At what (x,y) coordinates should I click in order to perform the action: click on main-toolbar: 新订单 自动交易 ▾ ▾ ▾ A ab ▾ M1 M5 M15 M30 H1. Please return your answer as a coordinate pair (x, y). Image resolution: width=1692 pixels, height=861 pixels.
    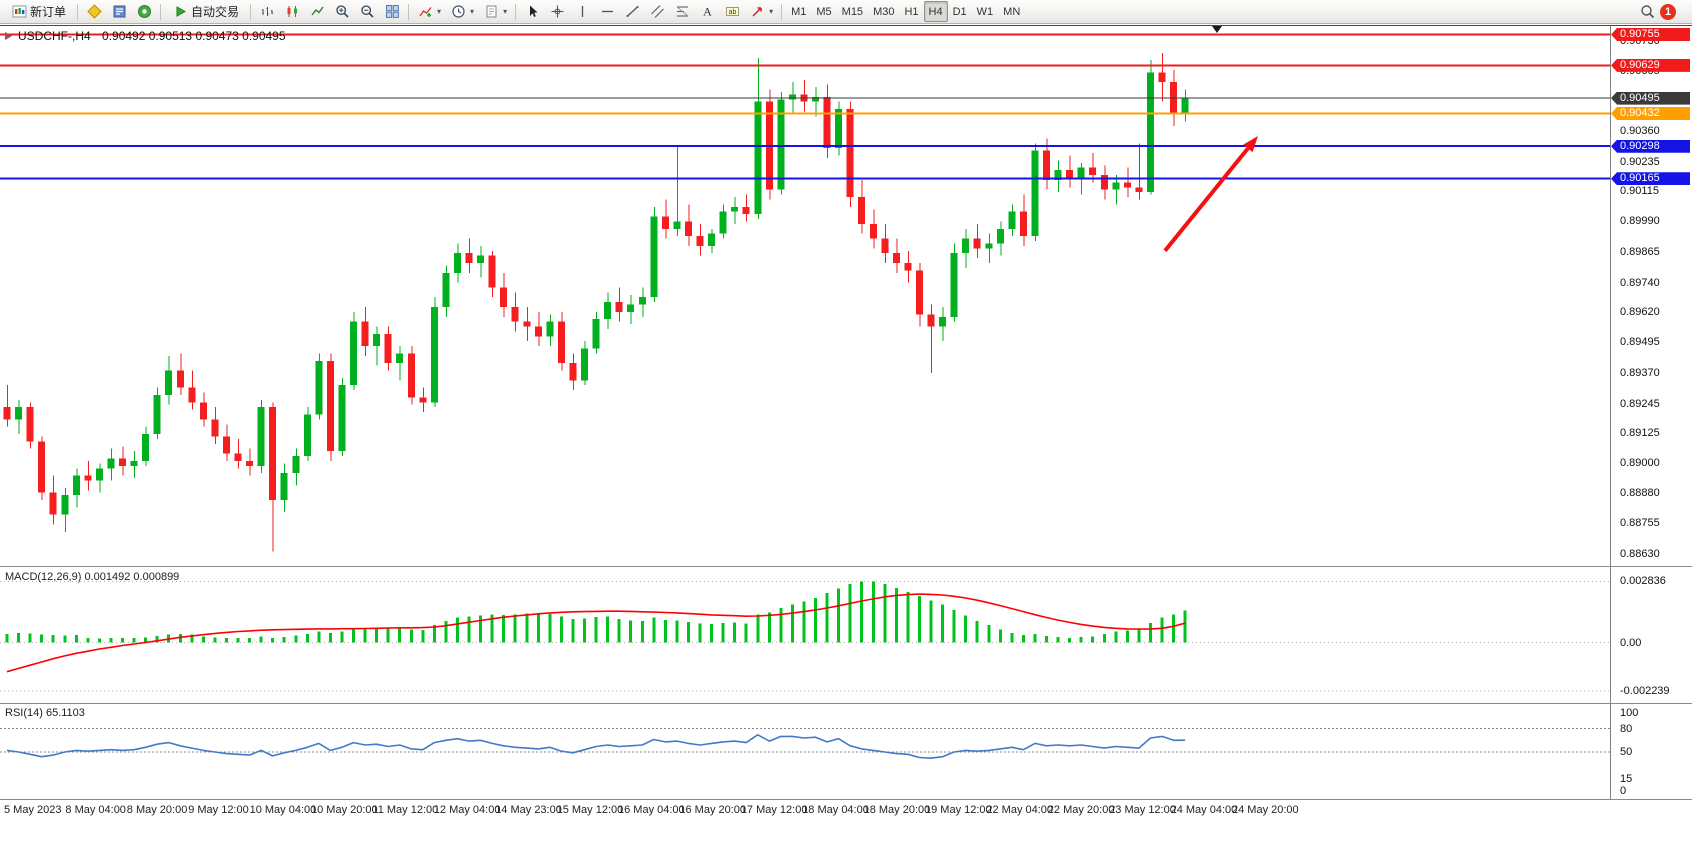
    Looking at the image, I should click on (846, 12).